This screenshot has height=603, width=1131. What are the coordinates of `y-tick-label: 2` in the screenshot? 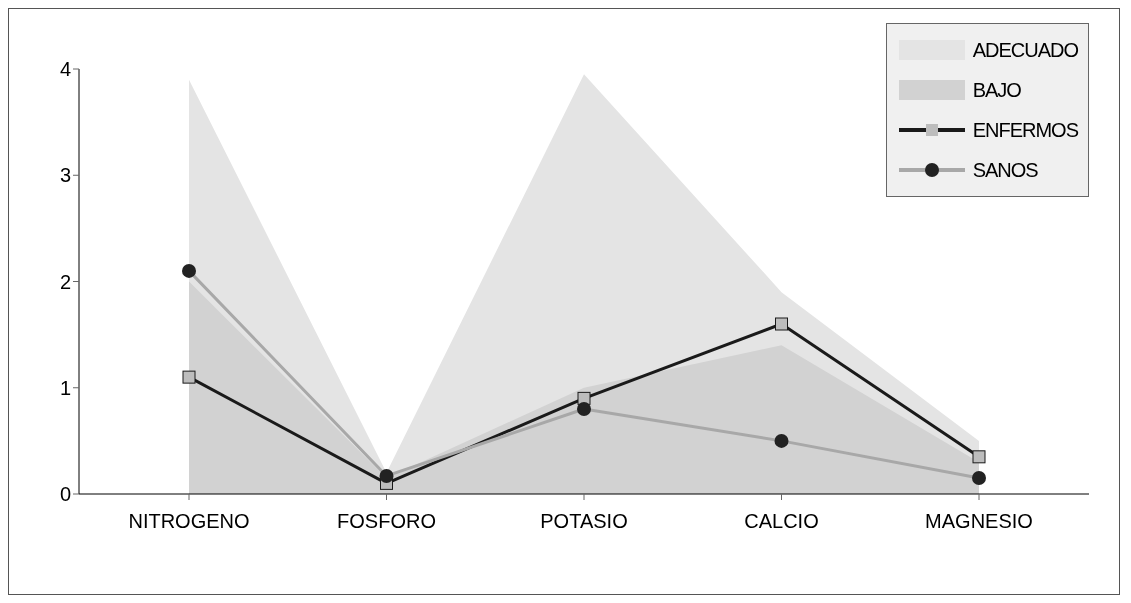 It's located at (65, 281).